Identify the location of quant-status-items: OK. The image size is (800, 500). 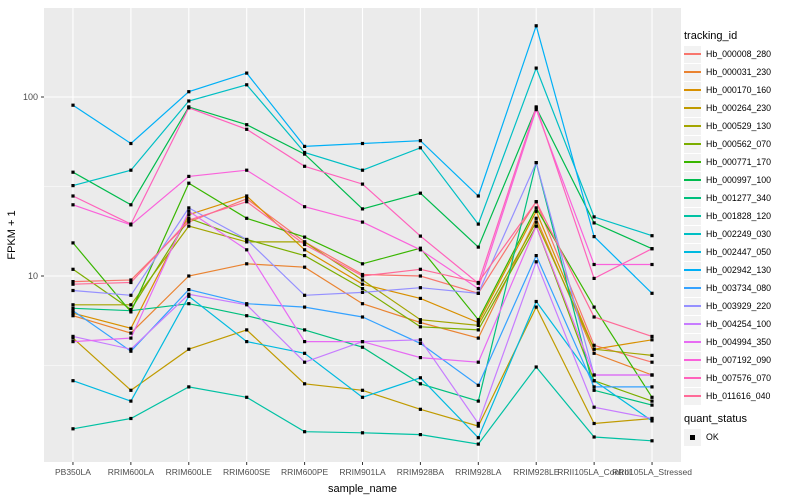
(741, 437).